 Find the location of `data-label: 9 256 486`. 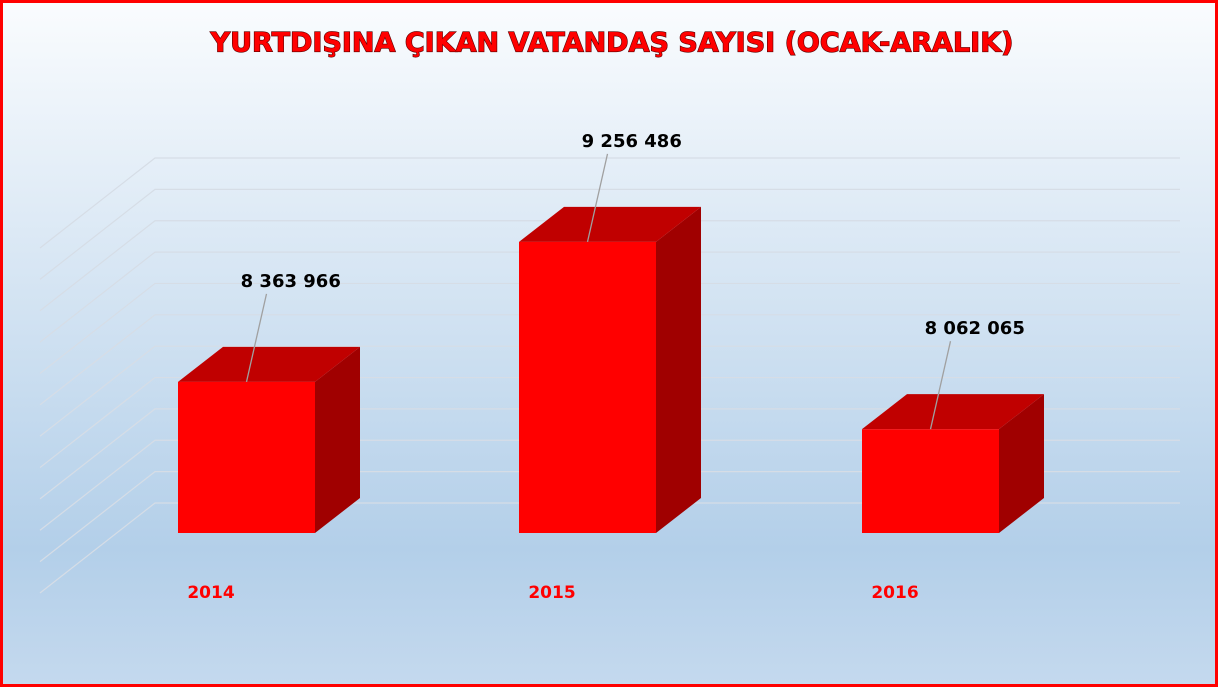

data-label: 9 256 486 is located at coordinates (632, 141).